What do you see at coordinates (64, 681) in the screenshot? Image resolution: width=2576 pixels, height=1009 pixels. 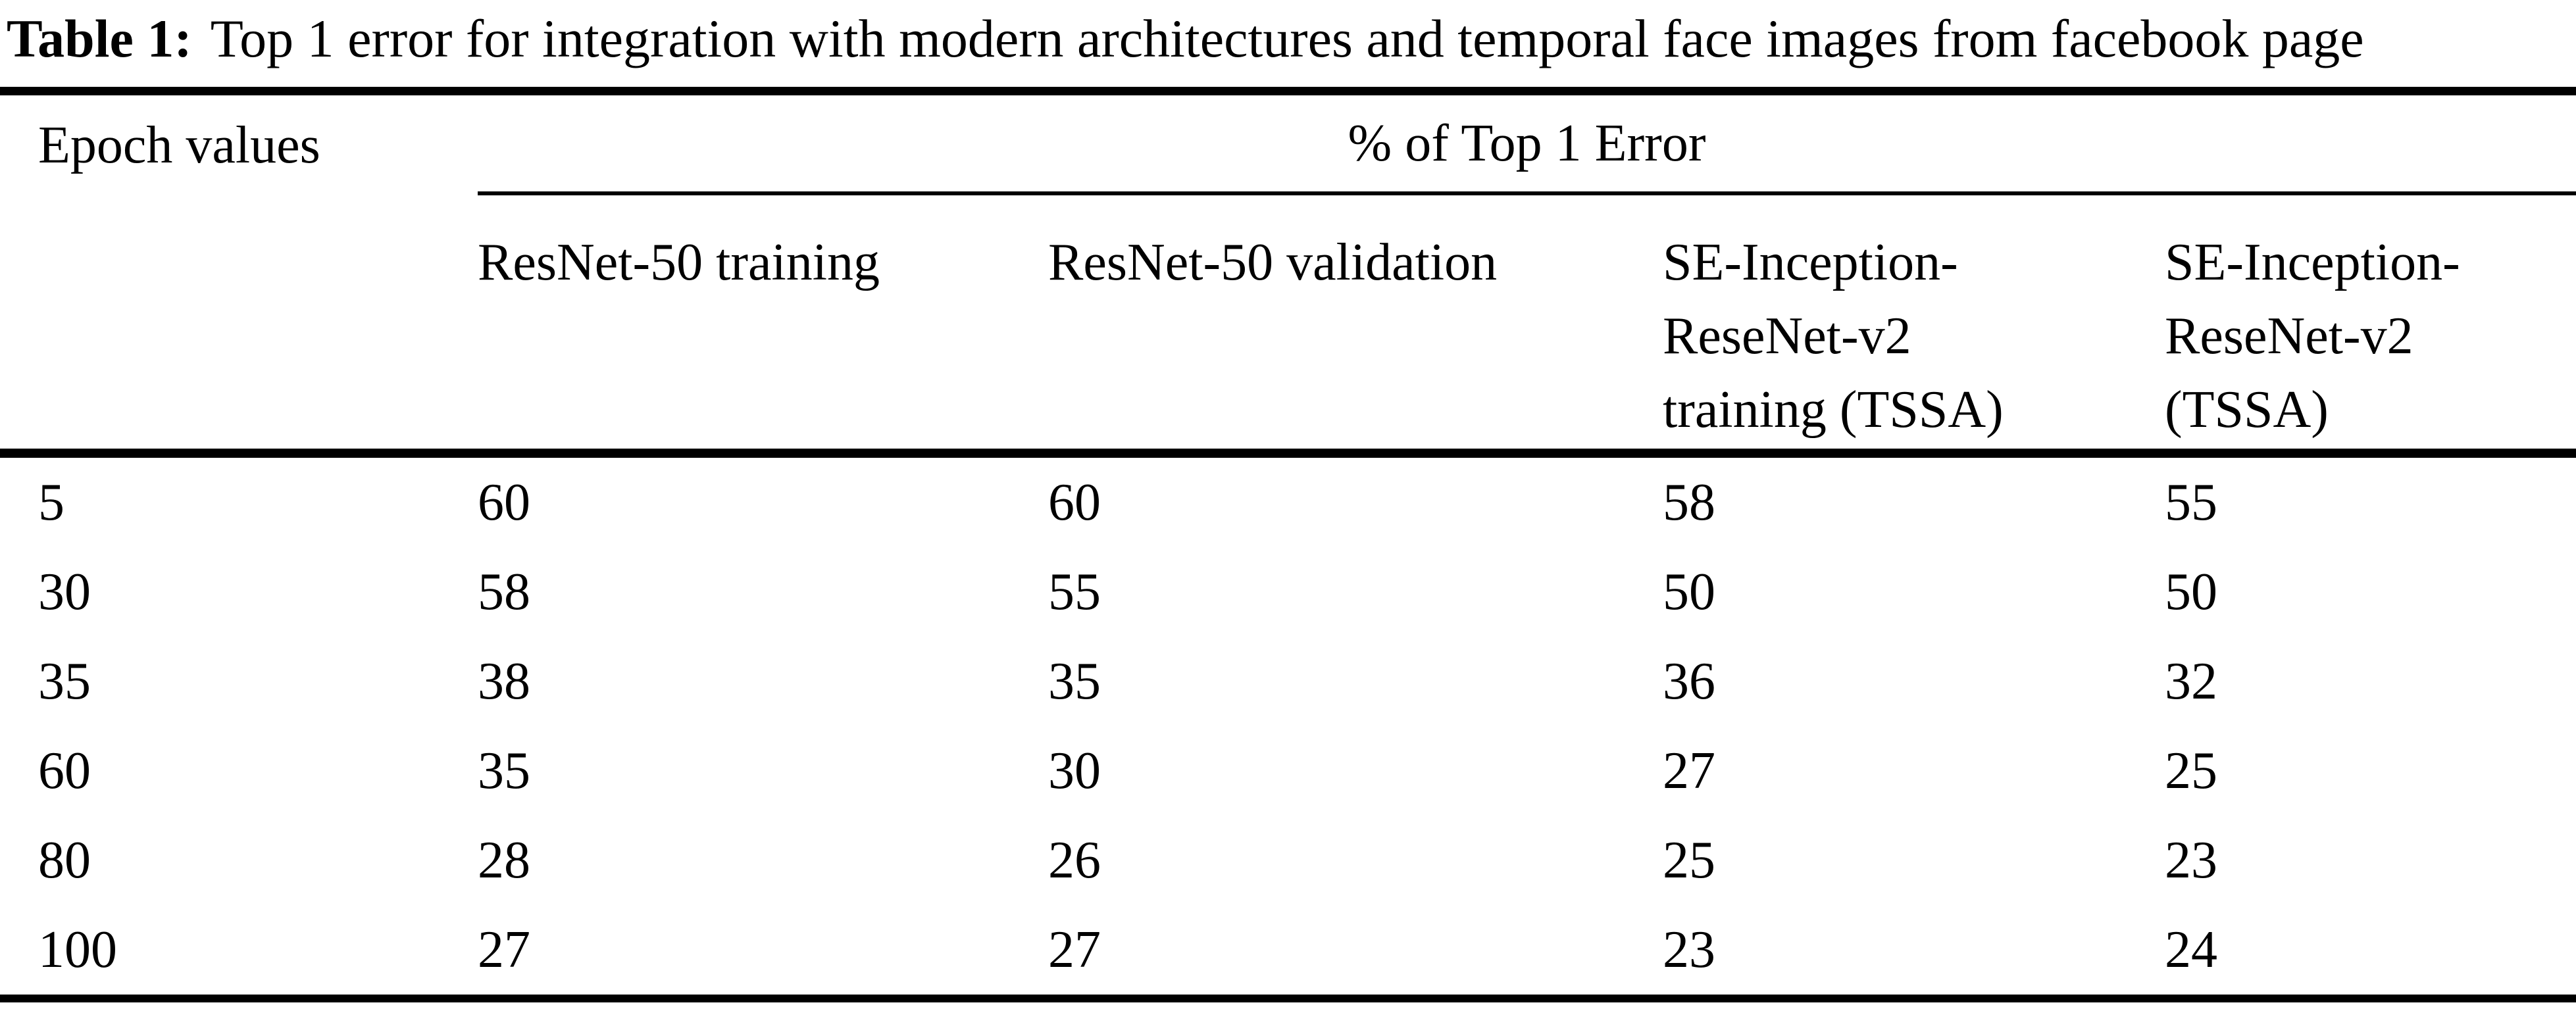 I see `epoch-value-cell: 35` at bounding box center [64, 681].